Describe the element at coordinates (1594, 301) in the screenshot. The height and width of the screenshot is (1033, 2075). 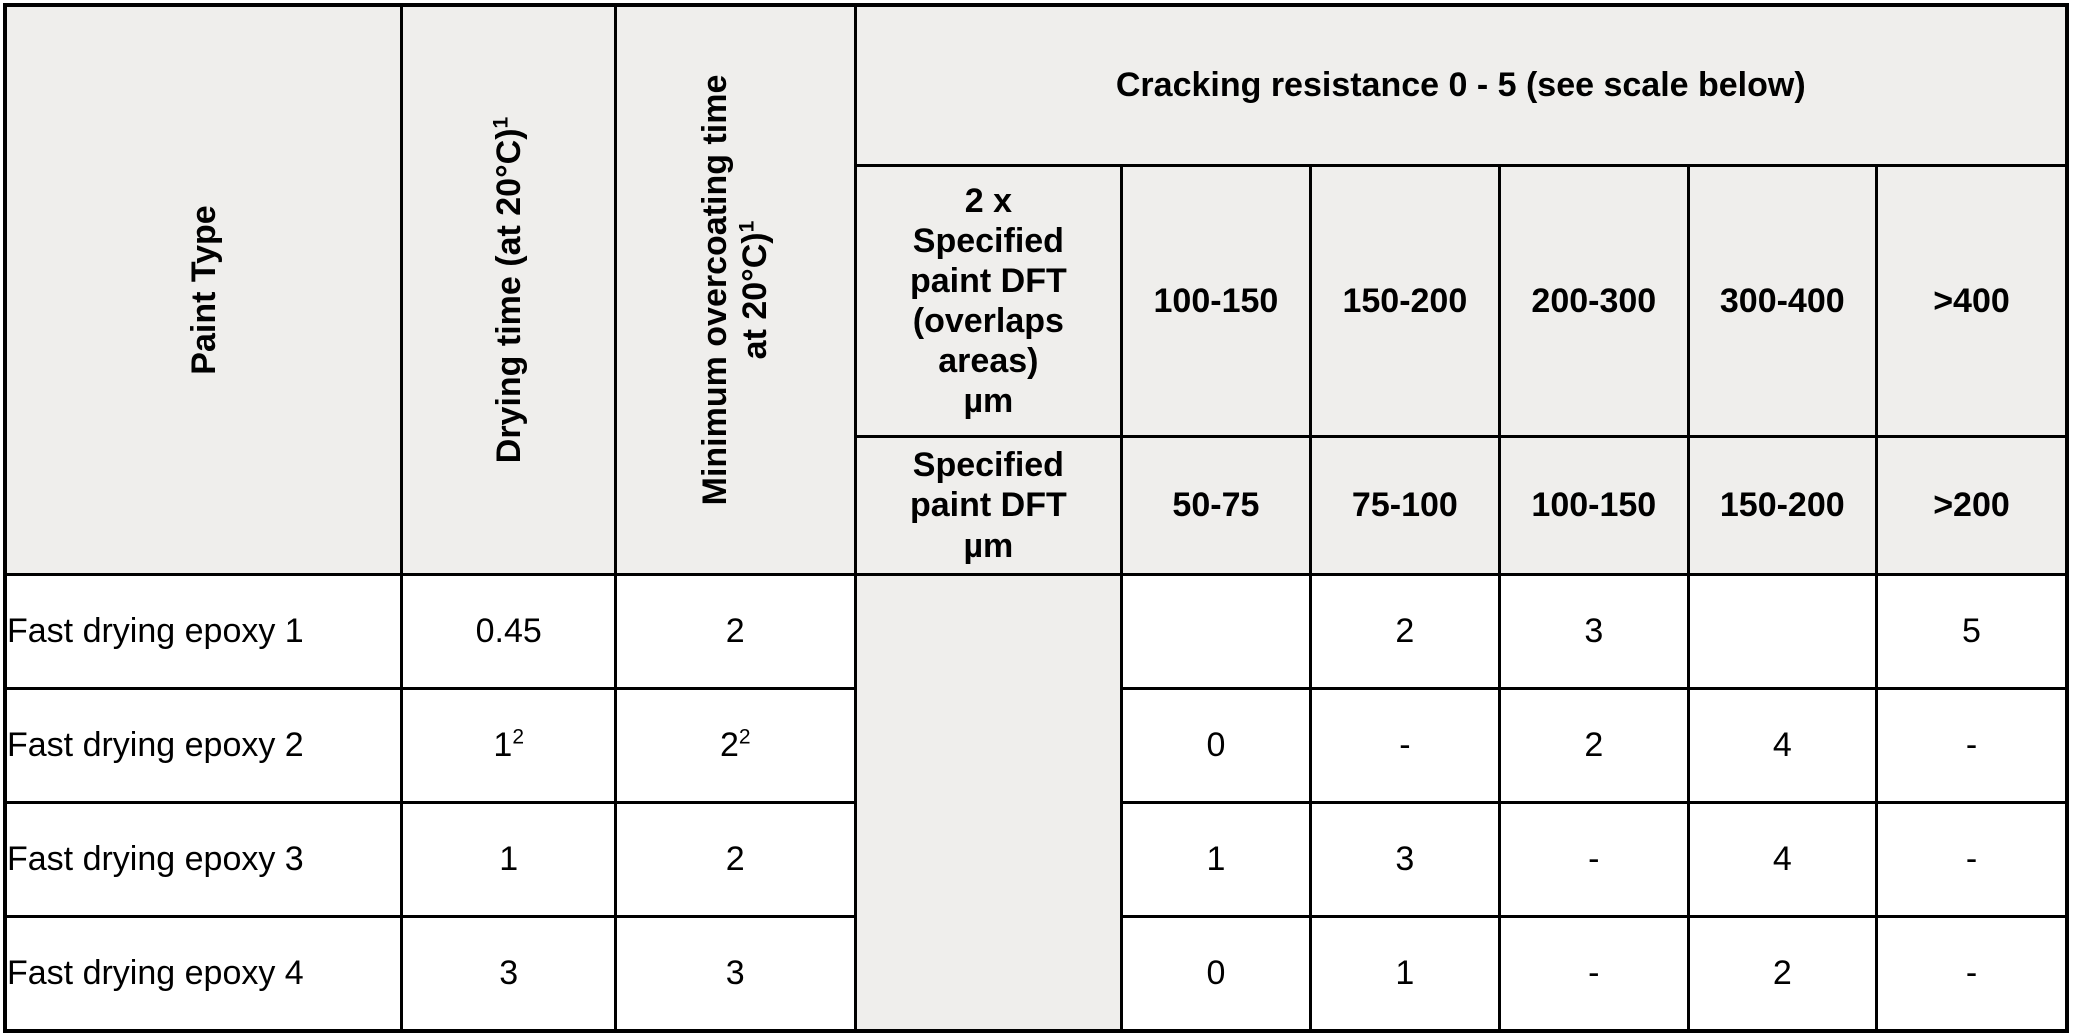
I see `overlap-range-header-3: 200-300` at that location.